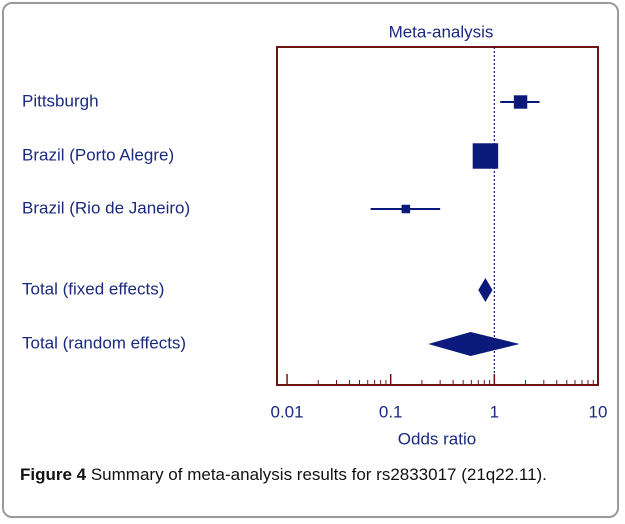 The image size is (625, 524). What do you see at coordinates (60, 100) in the screenshot?
I see `study-label: Pittsburgh` at bounding box center [60, 100].